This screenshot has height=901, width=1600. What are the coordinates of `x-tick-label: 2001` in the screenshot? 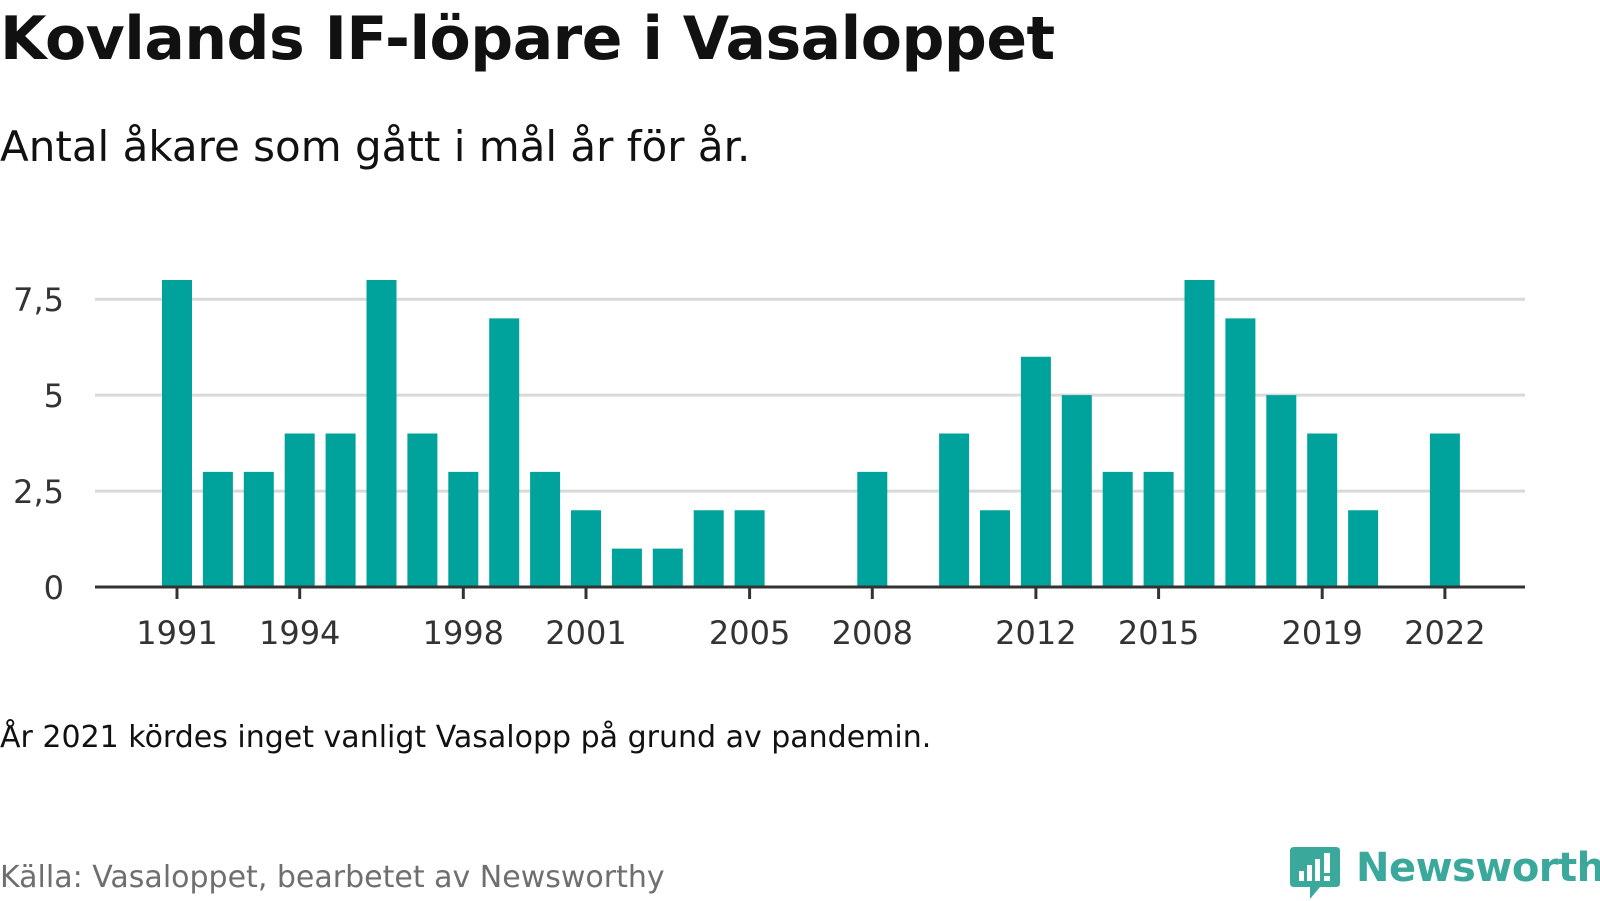 It's located at (585, 633).